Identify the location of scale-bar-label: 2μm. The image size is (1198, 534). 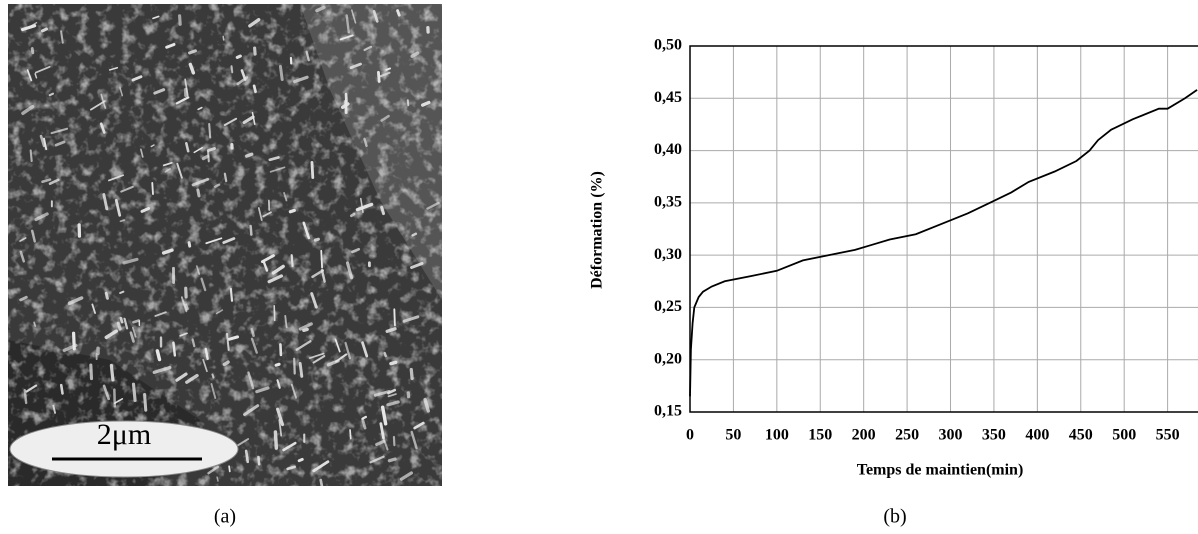
(124, 434).